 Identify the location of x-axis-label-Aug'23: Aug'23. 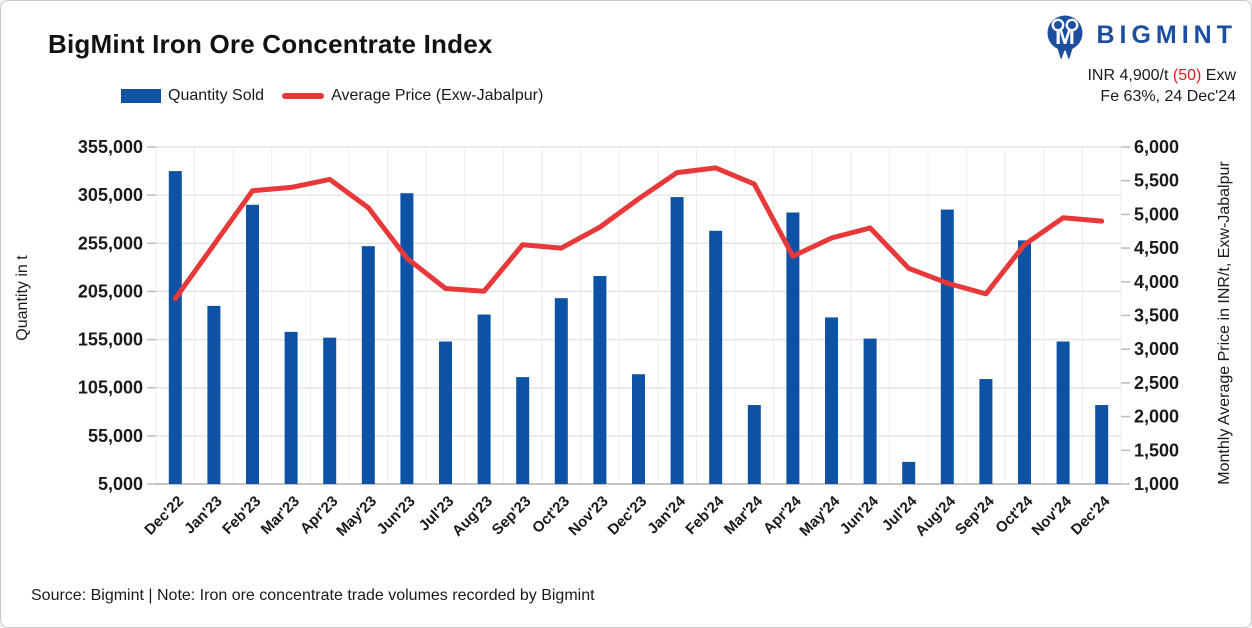
(472, 516).